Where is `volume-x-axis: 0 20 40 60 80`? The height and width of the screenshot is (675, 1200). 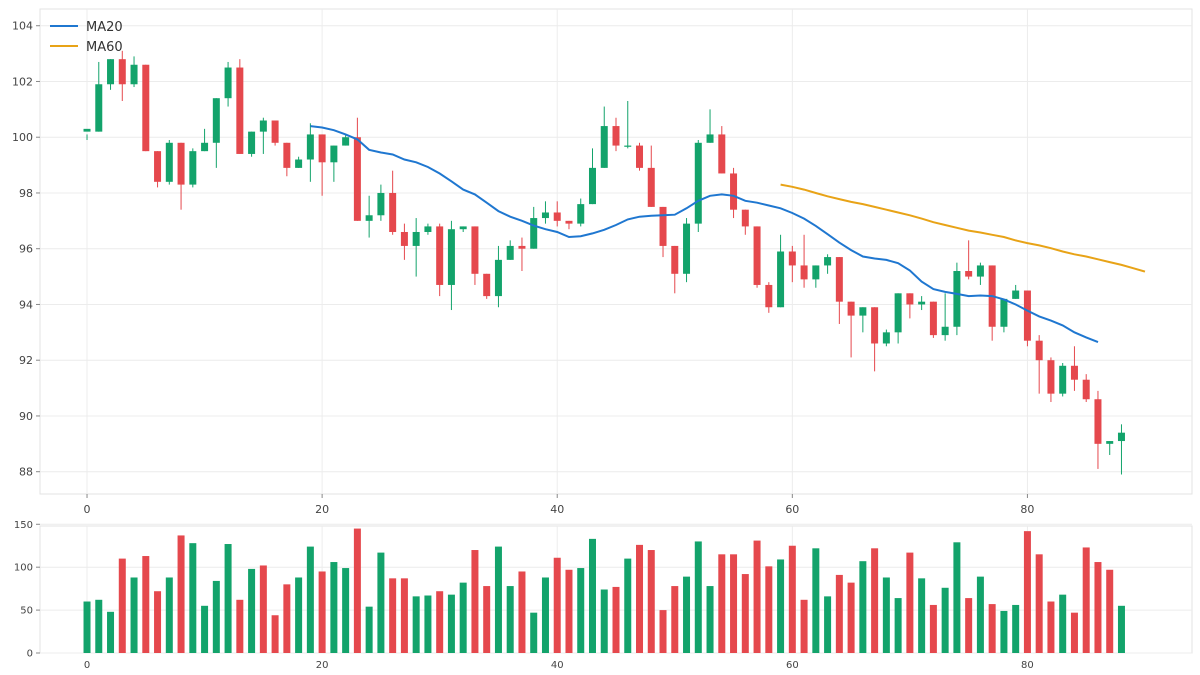
volume-x-axis: 0 20 40 60 80 is located at coordinates (559, 665).